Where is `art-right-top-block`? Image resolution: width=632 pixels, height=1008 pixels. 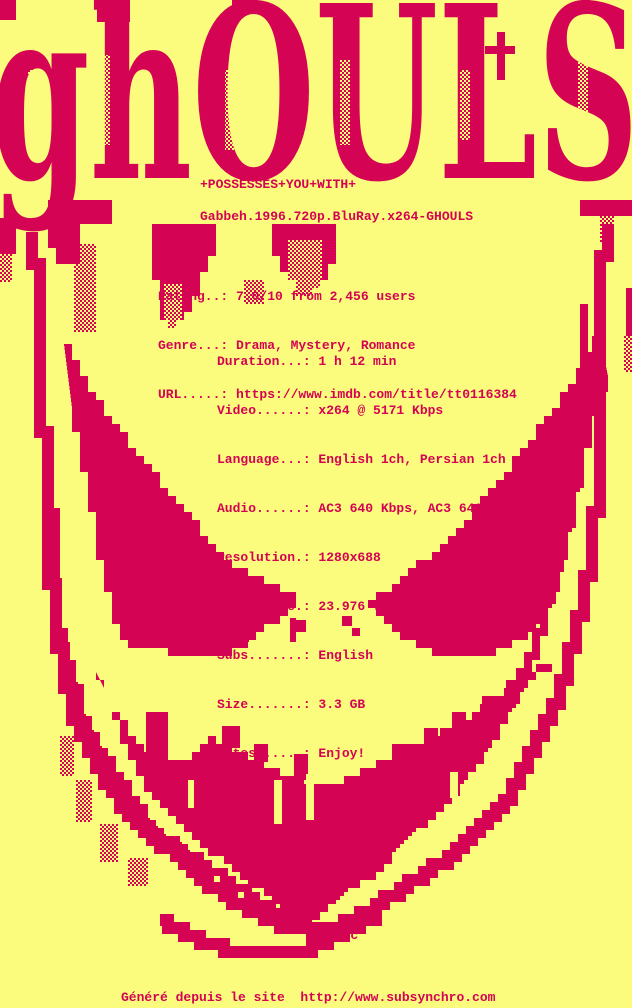 art-right-top-block is located at coordinates (606, 208).